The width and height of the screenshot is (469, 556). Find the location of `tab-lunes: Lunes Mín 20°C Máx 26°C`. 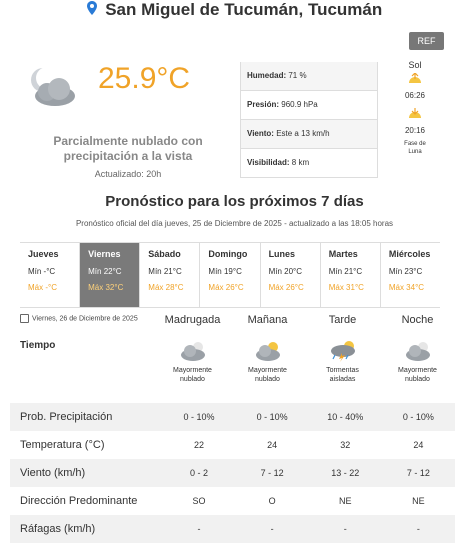

tab-lunes: Lunes Mín 20°C Máx 26°C is located at coordinates (289, 275).